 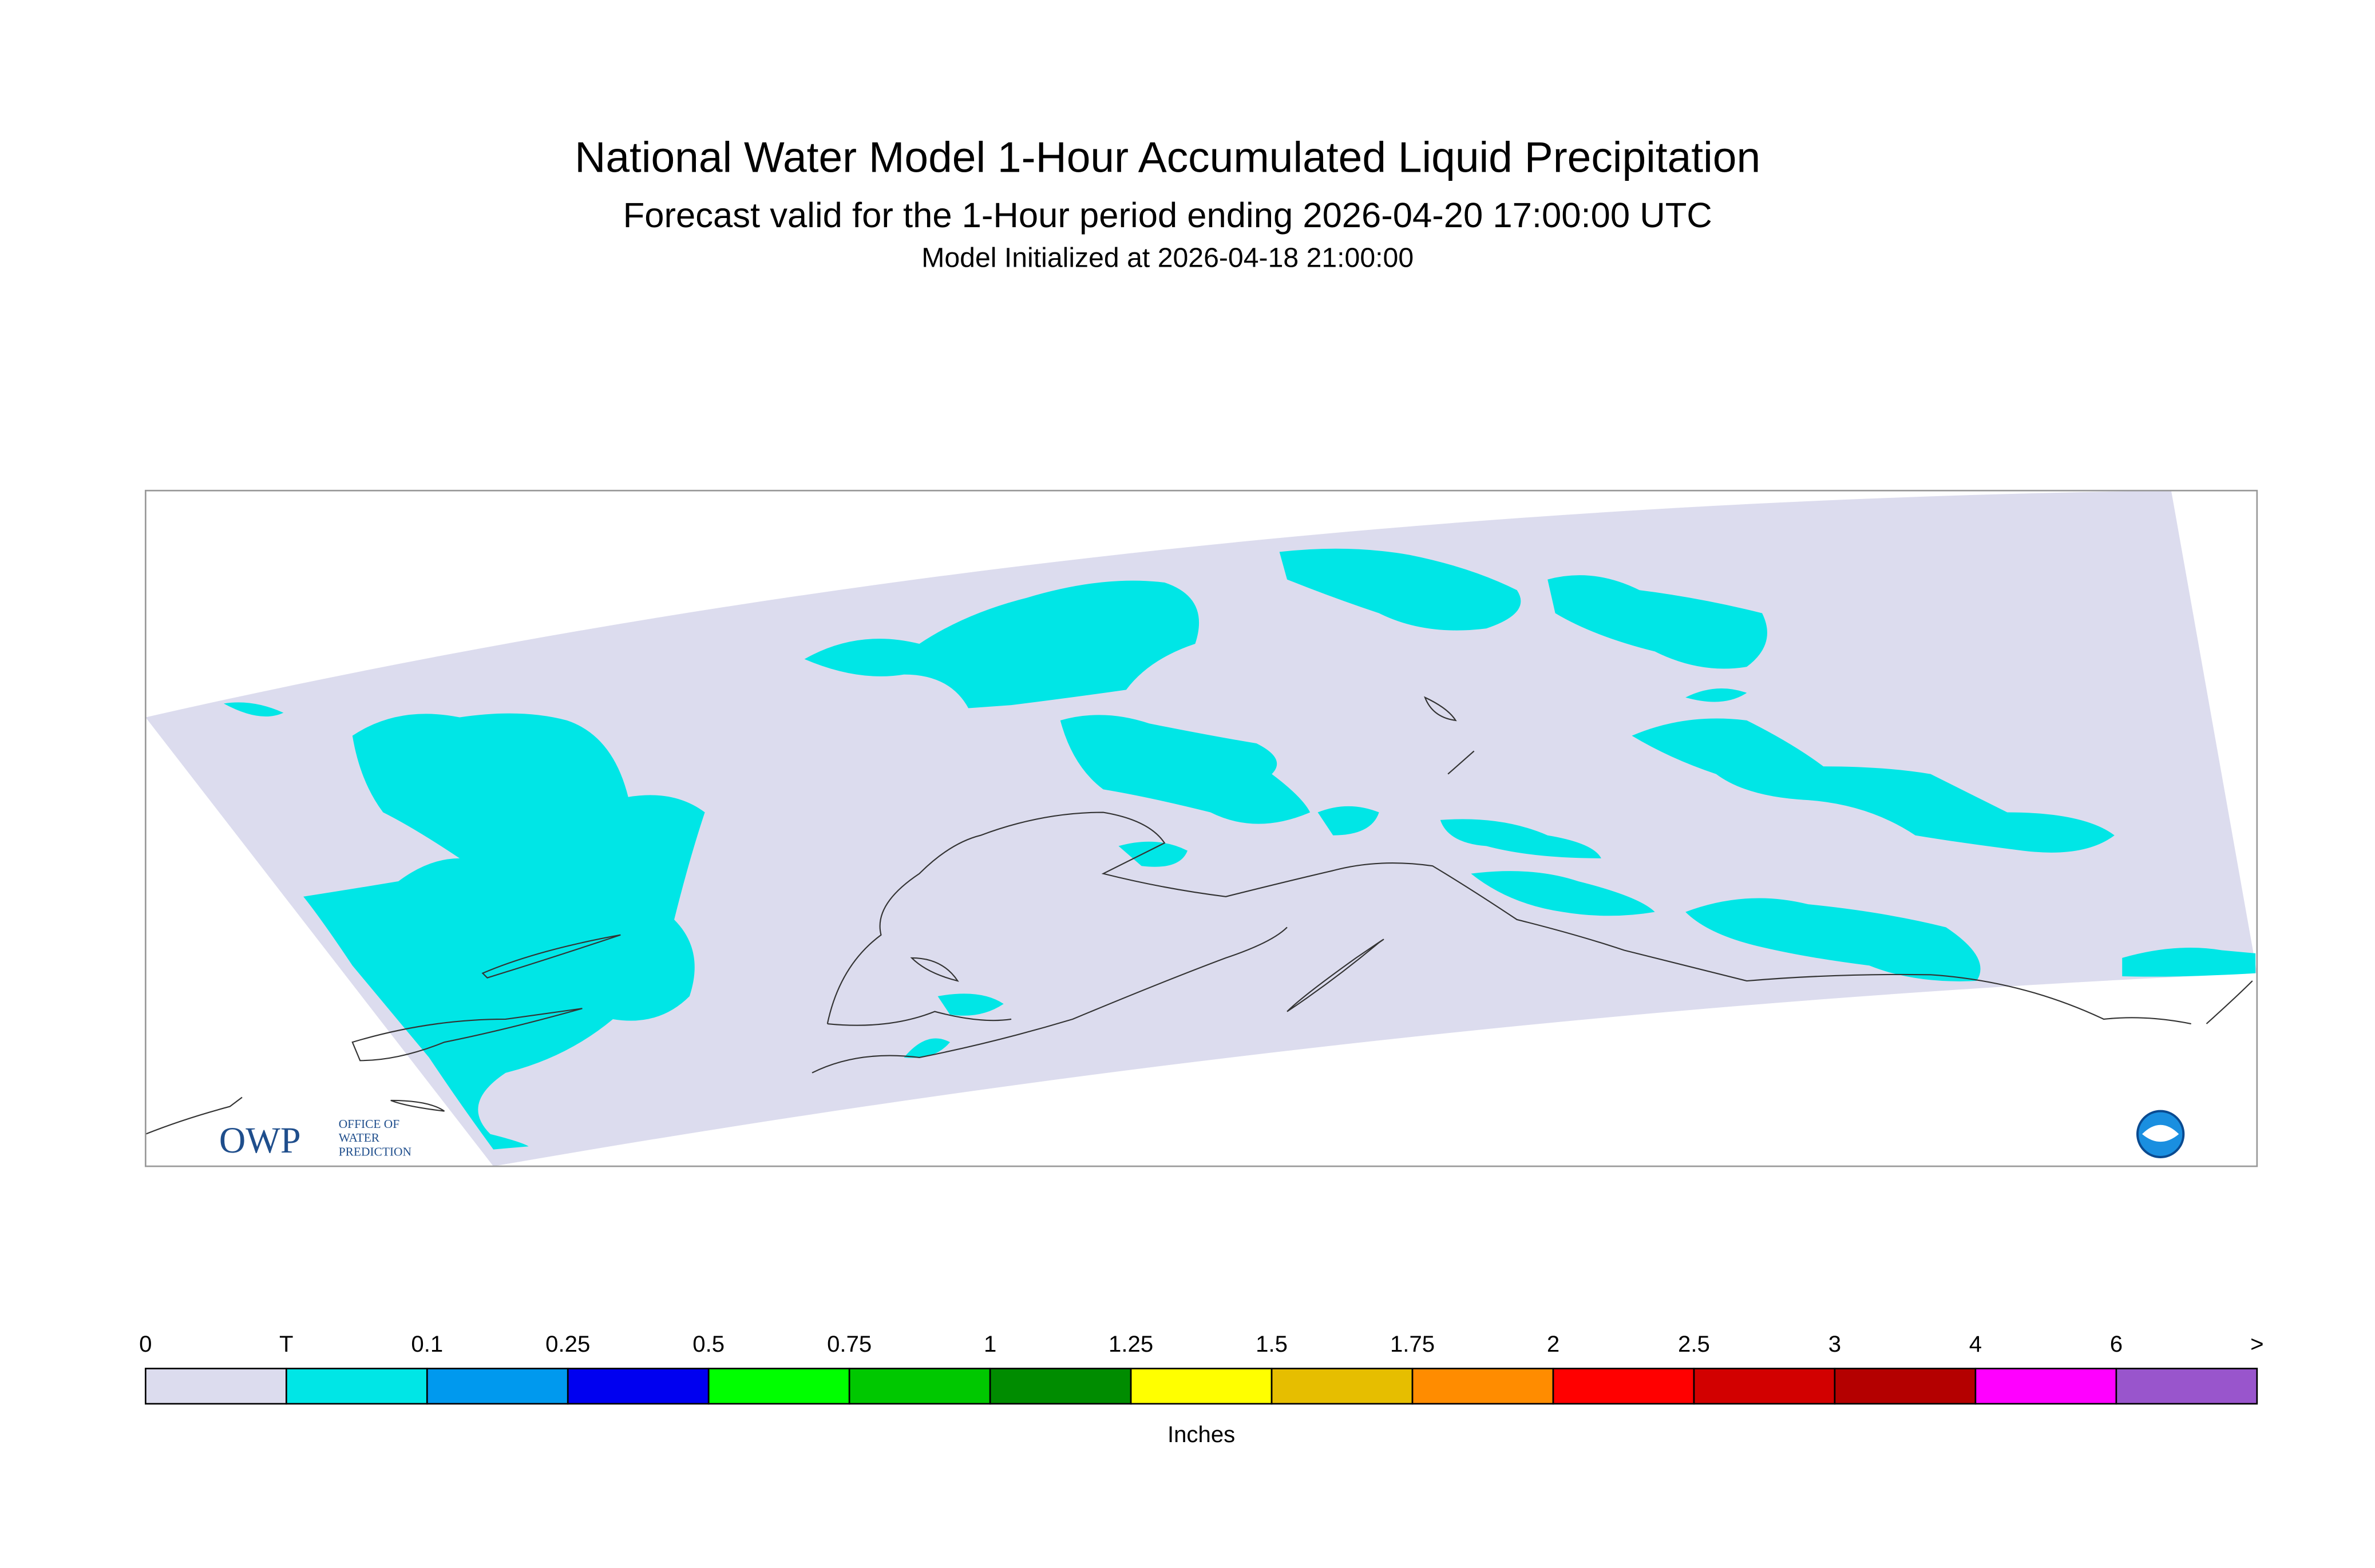 I want to click on colorbar-label: 0.25, so click(x=567, y=1344).